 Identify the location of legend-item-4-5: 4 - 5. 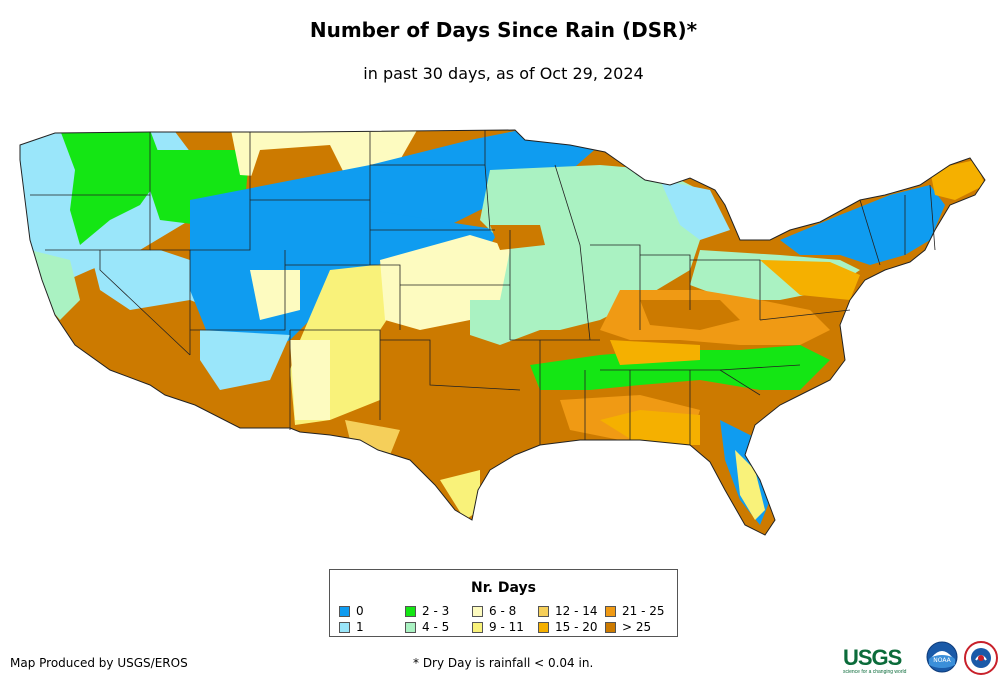
(427, 627).